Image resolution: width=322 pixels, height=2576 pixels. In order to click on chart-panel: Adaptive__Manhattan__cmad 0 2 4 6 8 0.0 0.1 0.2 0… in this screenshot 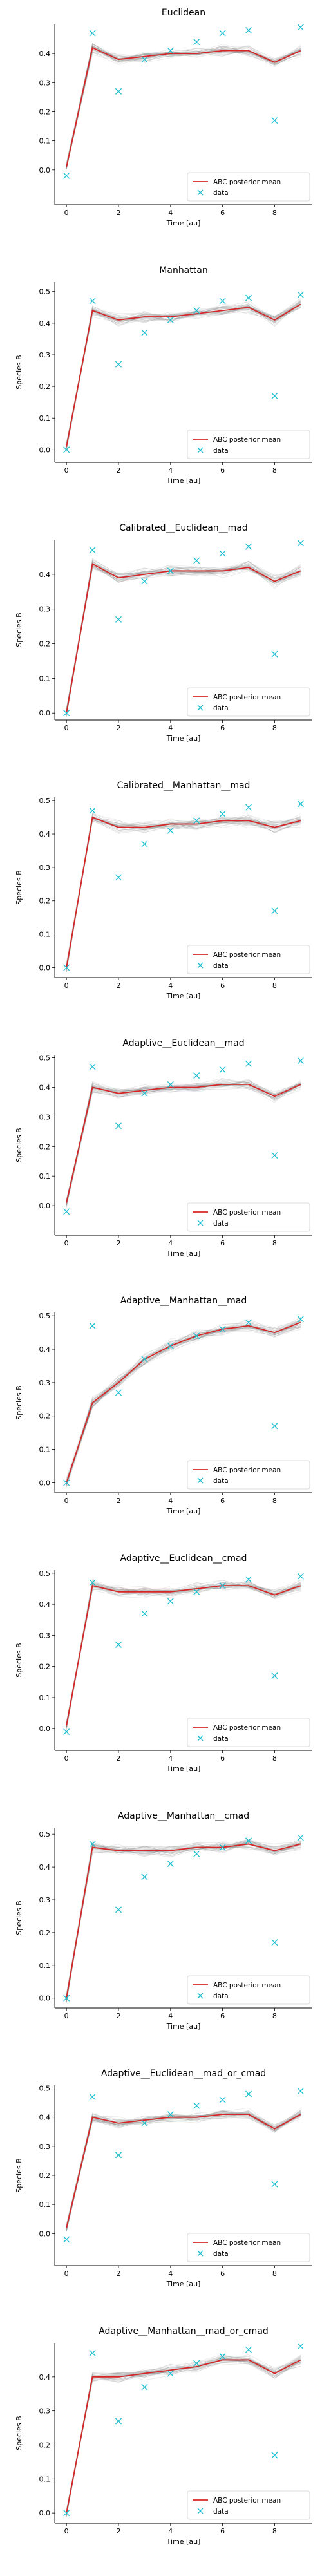, I will do `click(163, 1921)`.